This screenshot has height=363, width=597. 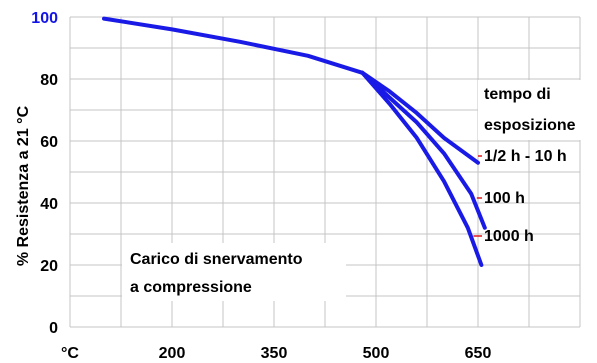 What do you see at coordinates (530, 125) in the screenshot?
I see `legend-title-line-2: esposizione` at bounding box center [530, 125].